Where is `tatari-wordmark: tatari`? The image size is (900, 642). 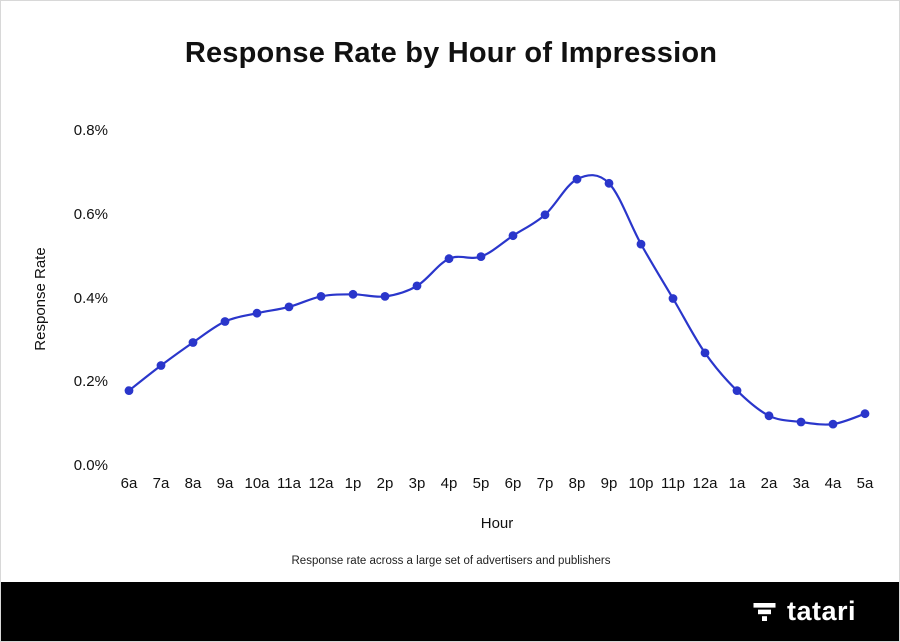
tatari-wordmark: tatari is located at coordinates (821, 611).